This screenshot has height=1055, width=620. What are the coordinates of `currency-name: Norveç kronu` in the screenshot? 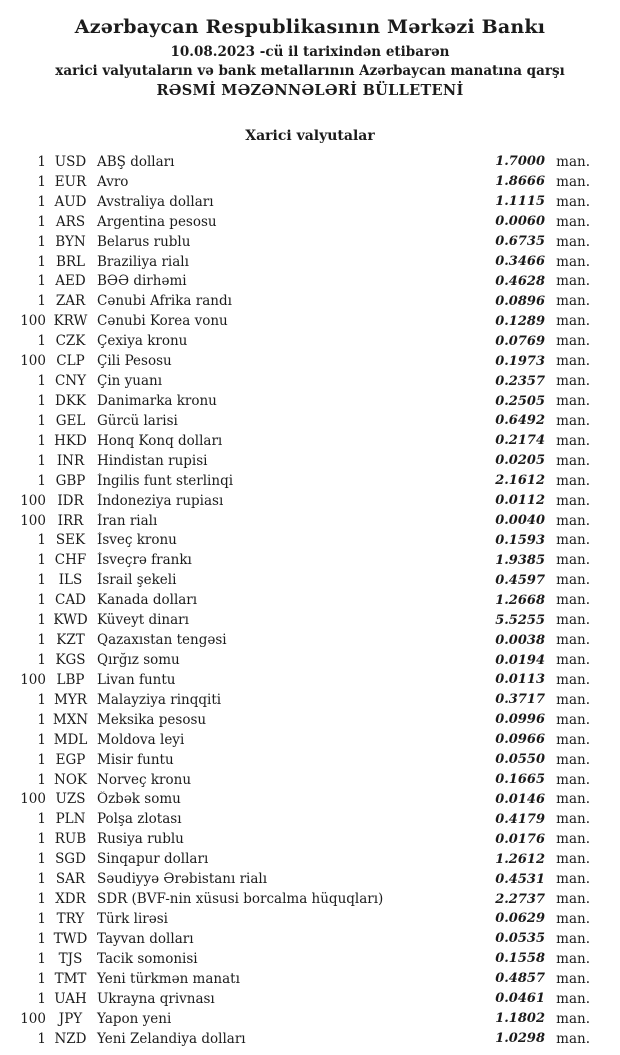 It's located at (144, 779).